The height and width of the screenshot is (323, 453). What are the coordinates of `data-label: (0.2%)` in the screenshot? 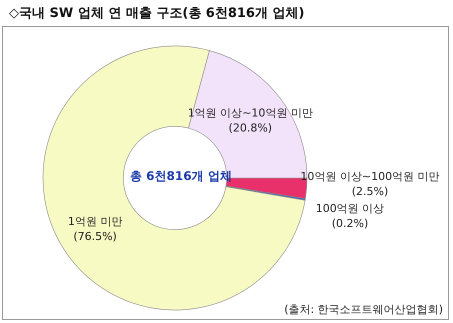 It's located at (350, 223).